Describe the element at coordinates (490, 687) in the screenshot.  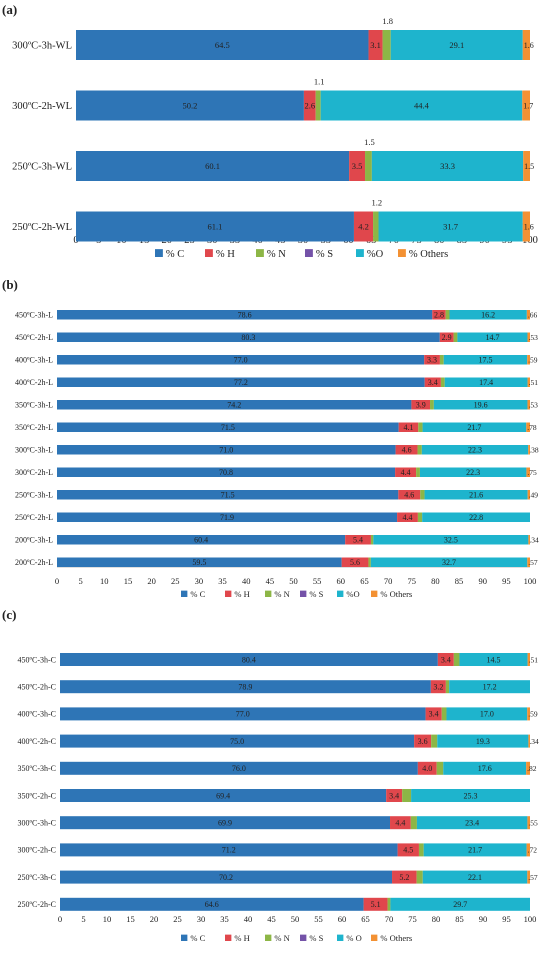
I see `data-label-o: 17.2` at that location.